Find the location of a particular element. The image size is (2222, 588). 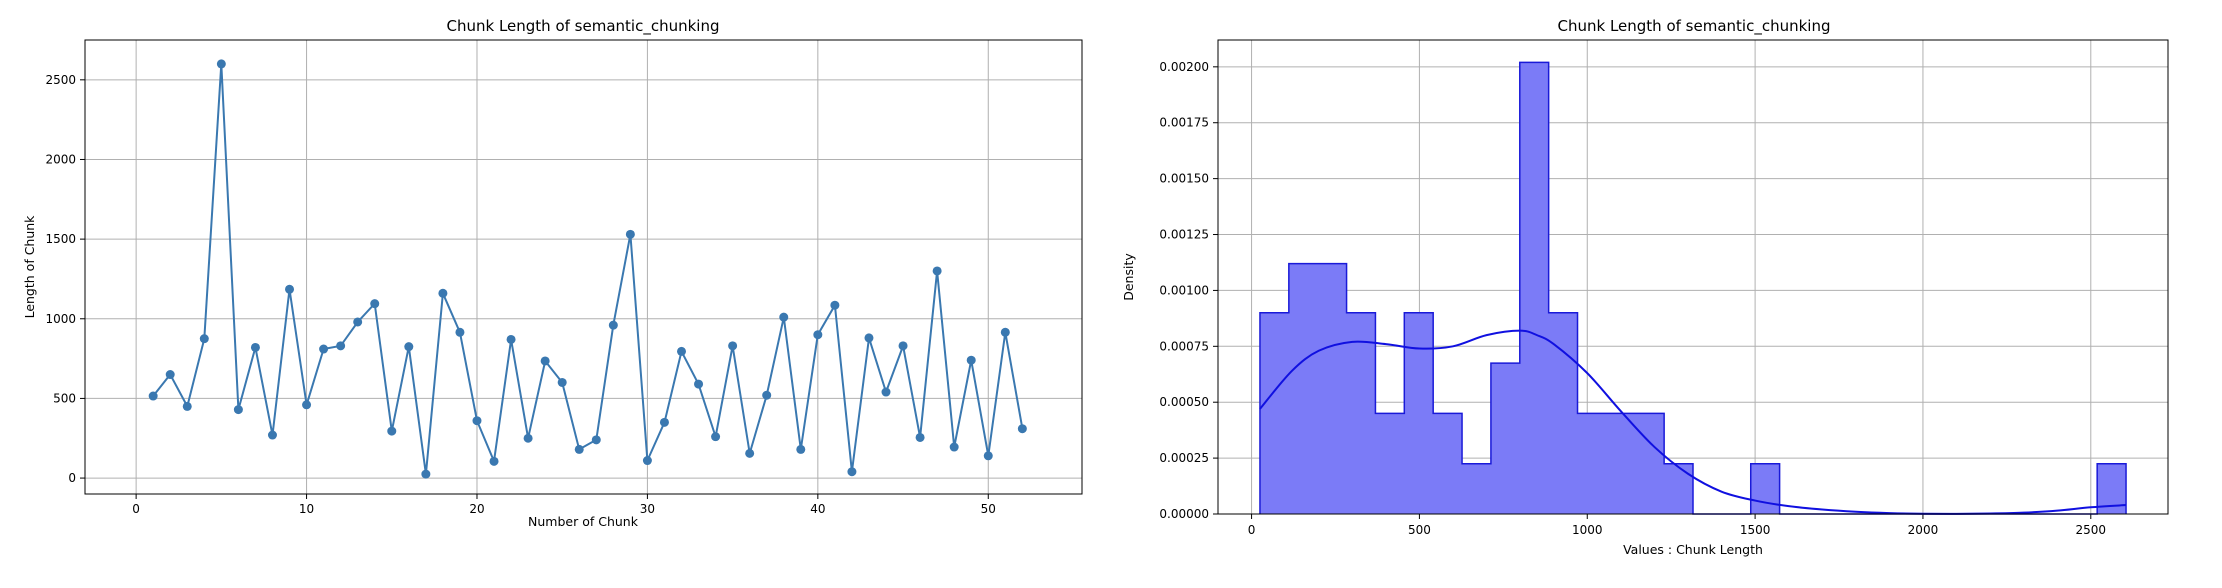

y-tick-label: 0.00150 is located at coordinates (1184, 179).